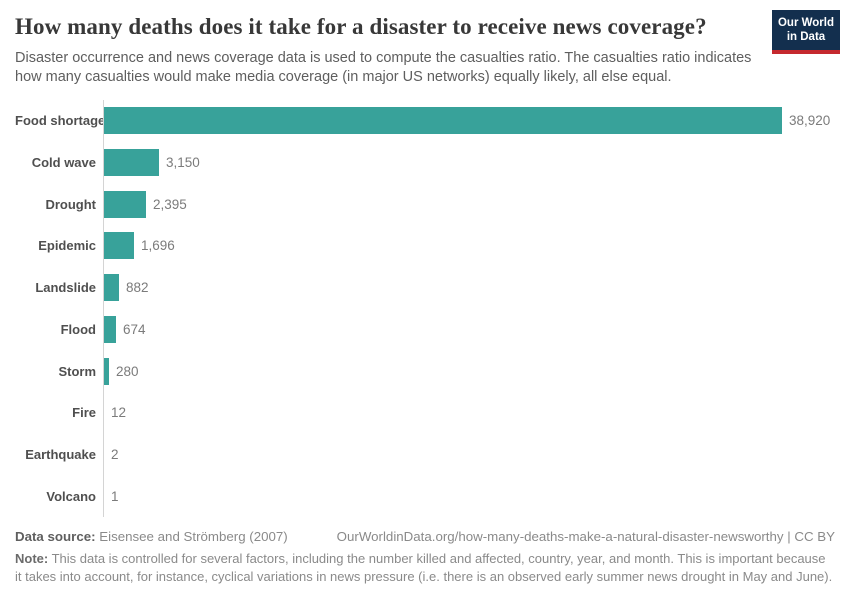 This screenshot has height=600, width=850. I want to click on chart-row: Food shortage 38,920, so click(425, 121).